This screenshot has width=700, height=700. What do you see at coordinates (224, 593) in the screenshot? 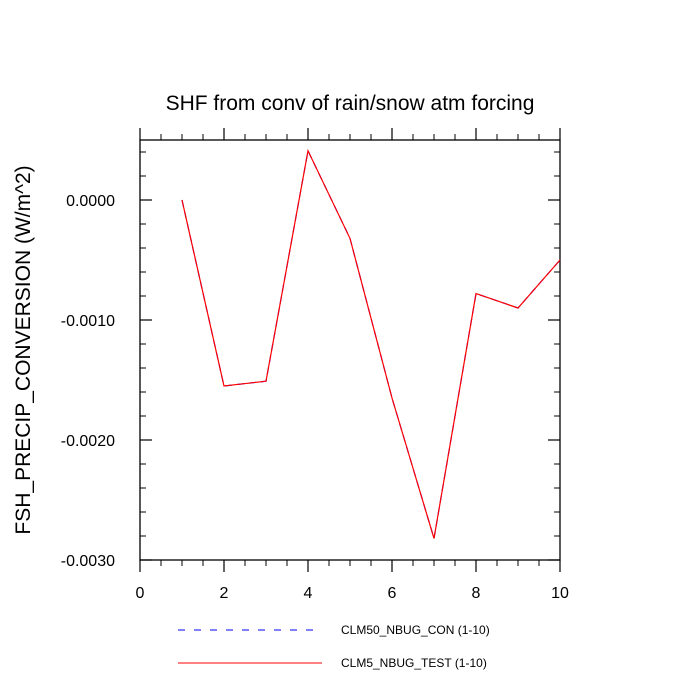
I see `x-tick-label: 2` at bounding box center [224, 593].